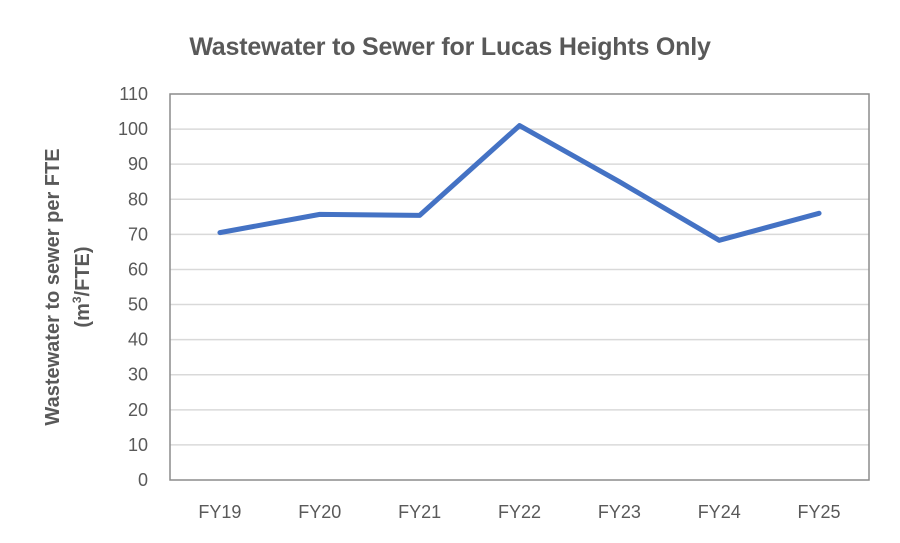  What do you see at coordinates (138, 445) in the screenshot?
I see `y-tick-label: 10` at bounding box center [138, 445].